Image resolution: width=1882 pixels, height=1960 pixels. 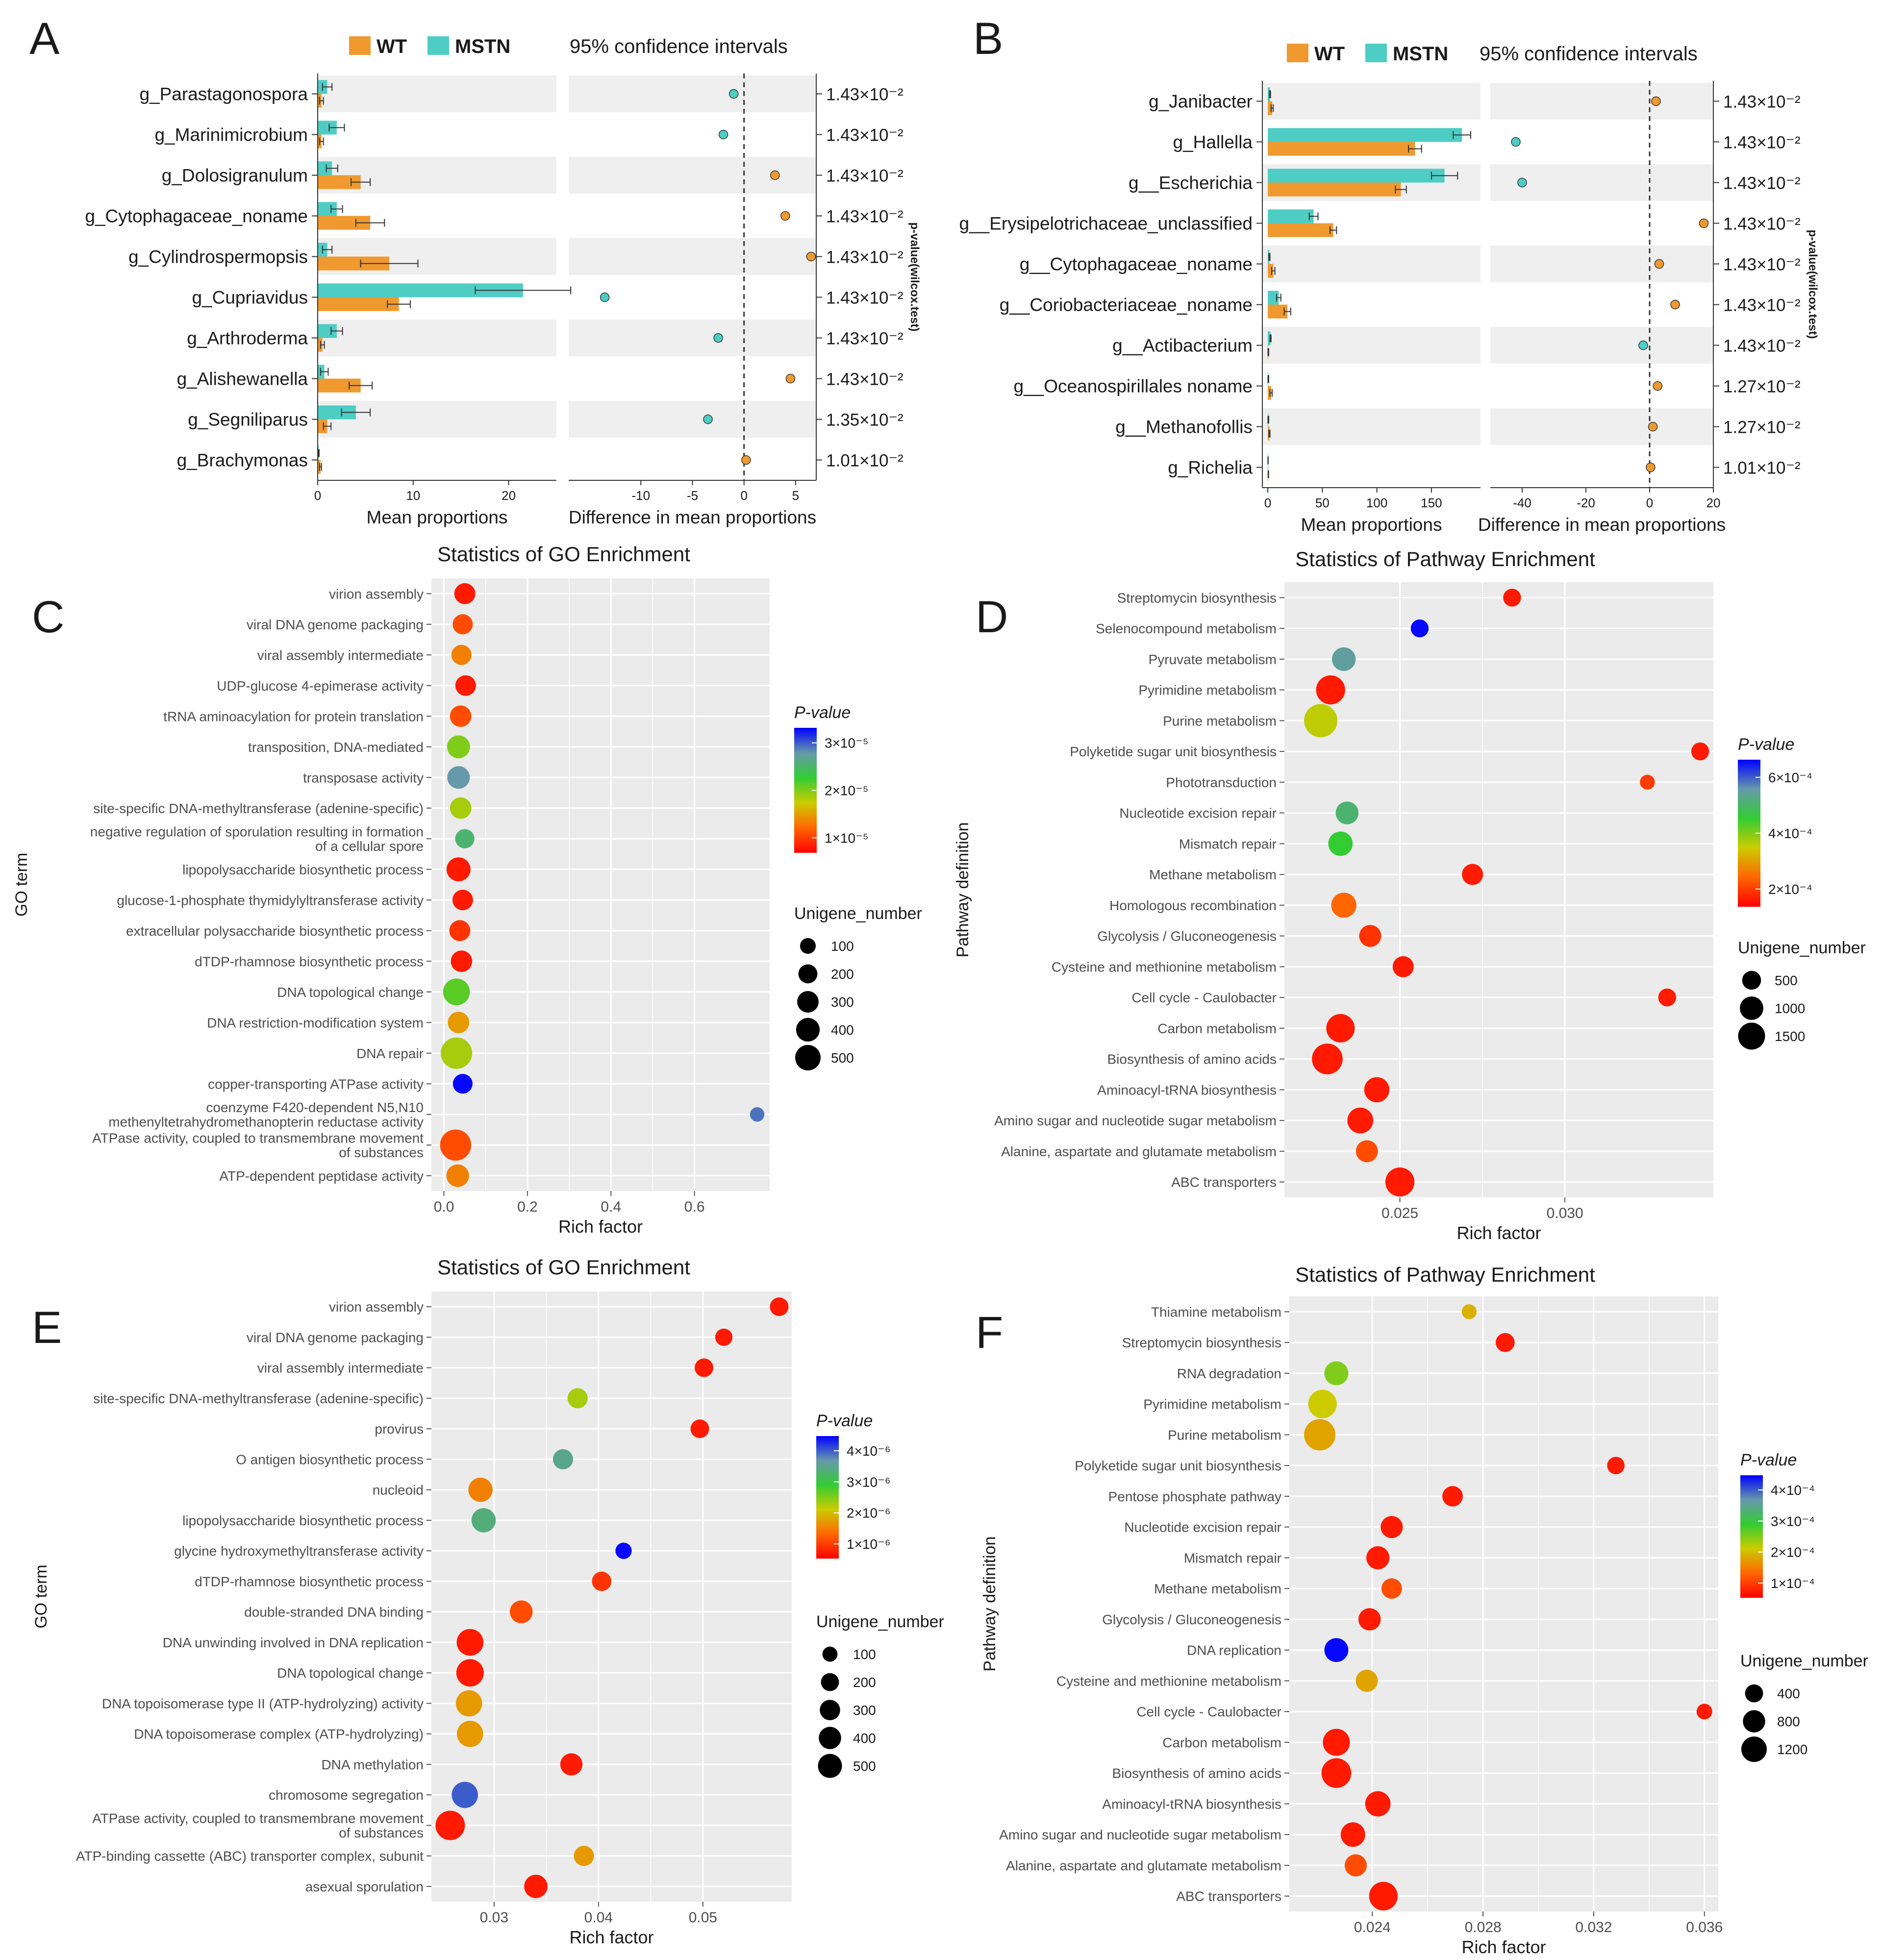 I want to click on panel-b-category-label: g__Methanofollis, so click(x=1184, y=427).